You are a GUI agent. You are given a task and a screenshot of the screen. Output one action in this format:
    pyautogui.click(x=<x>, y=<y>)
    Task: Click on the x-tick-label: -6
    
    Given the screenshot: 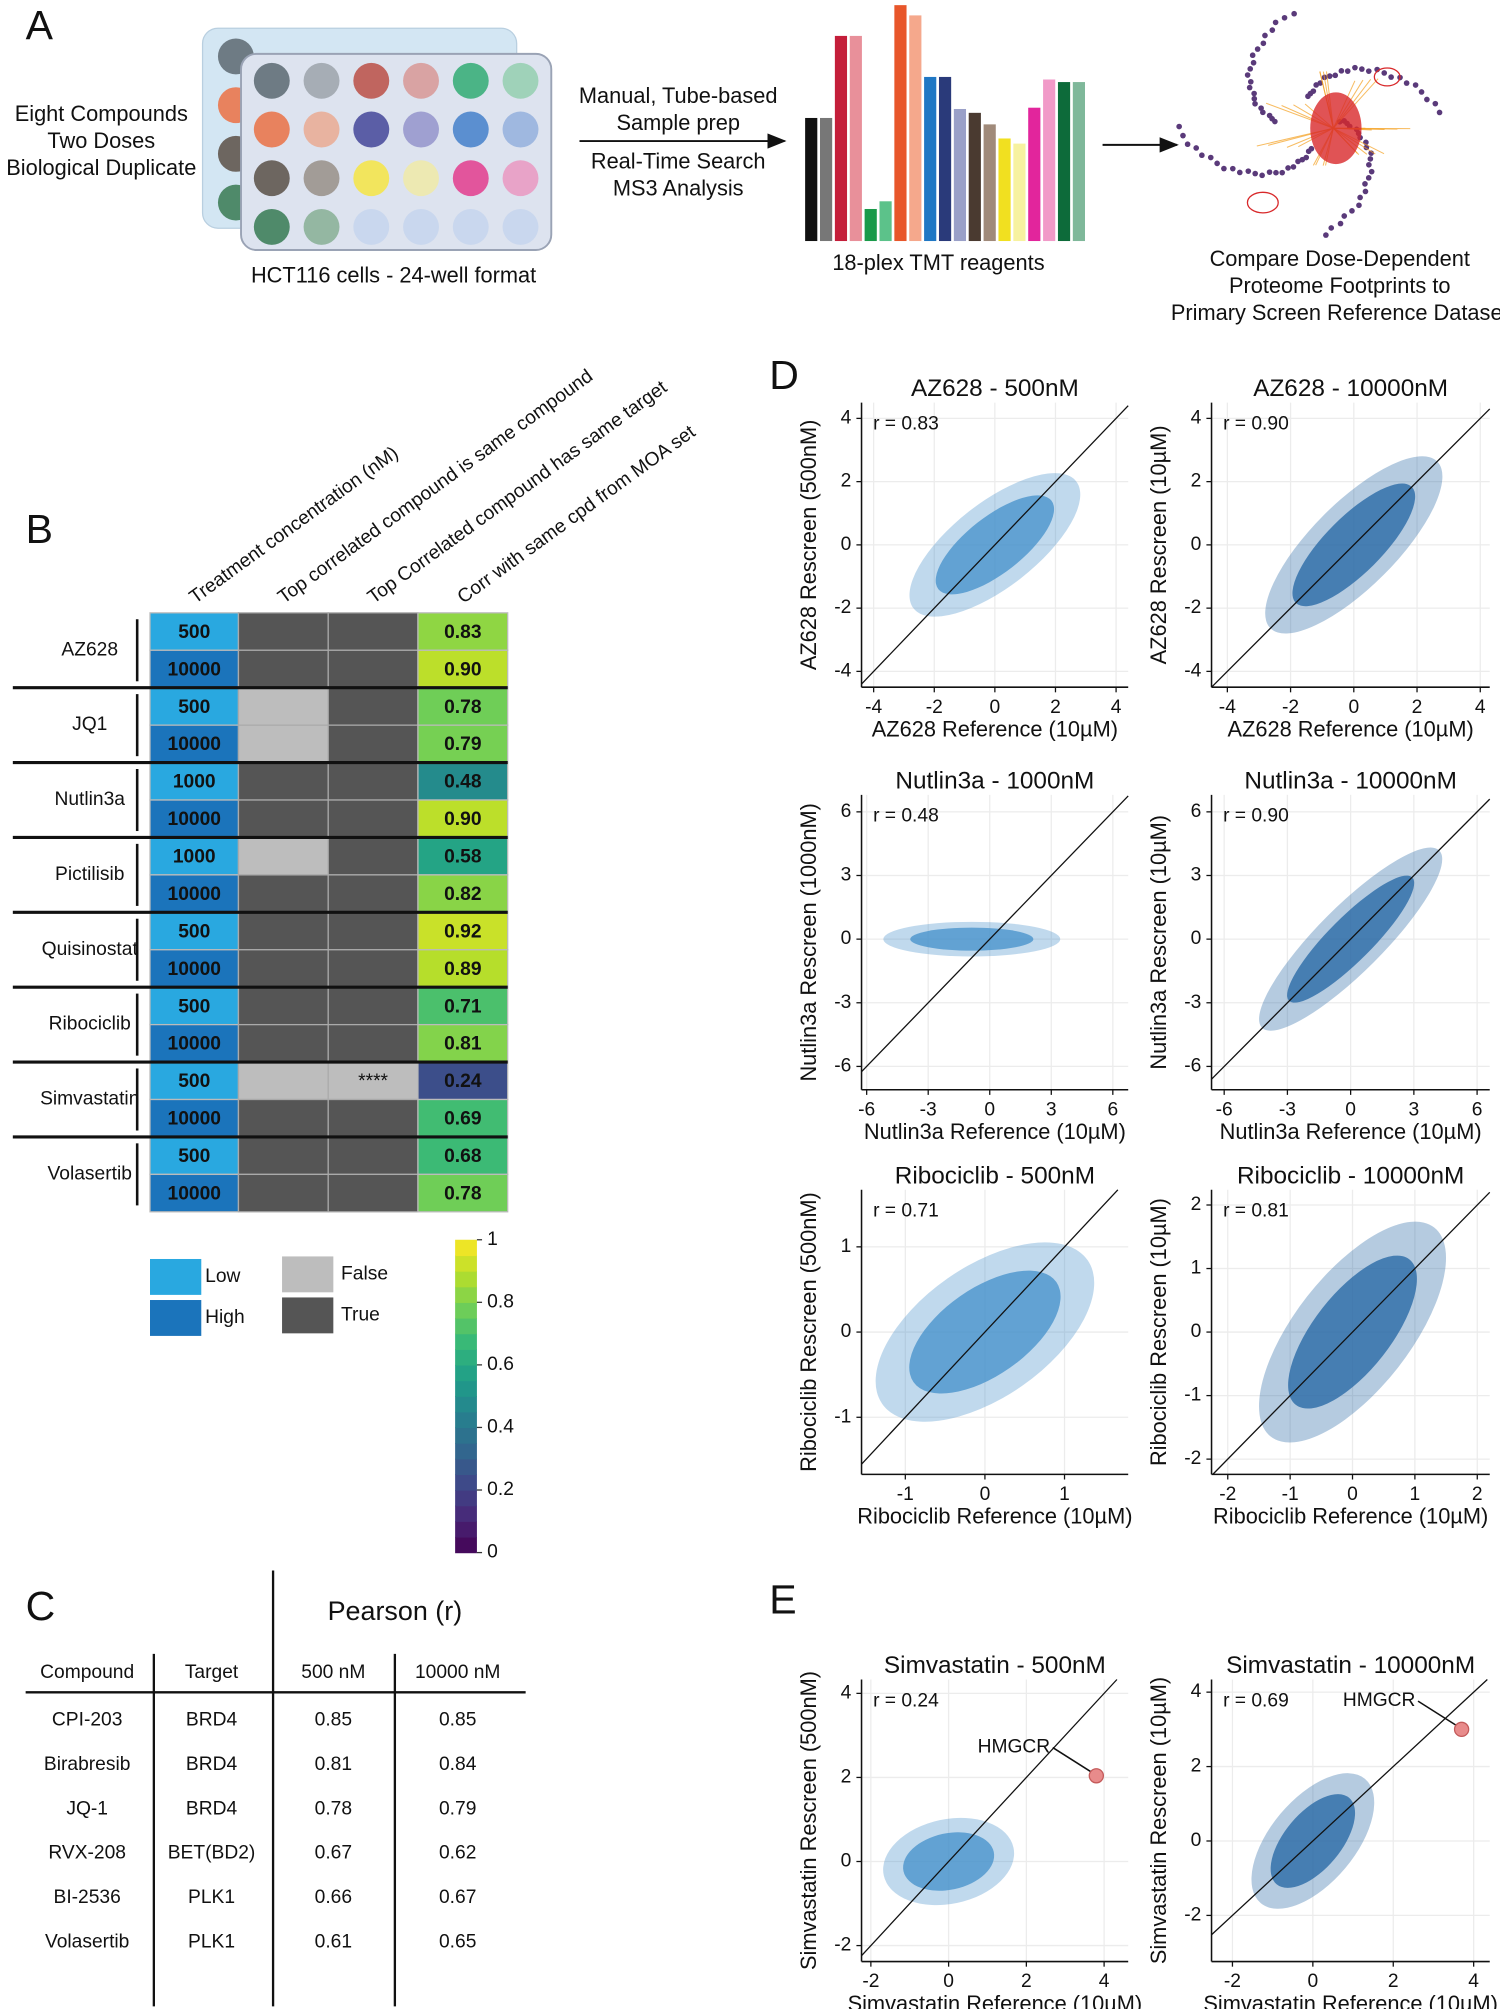 What is the action you would take?
    pyautogui.click(x=866, y=1109)
    